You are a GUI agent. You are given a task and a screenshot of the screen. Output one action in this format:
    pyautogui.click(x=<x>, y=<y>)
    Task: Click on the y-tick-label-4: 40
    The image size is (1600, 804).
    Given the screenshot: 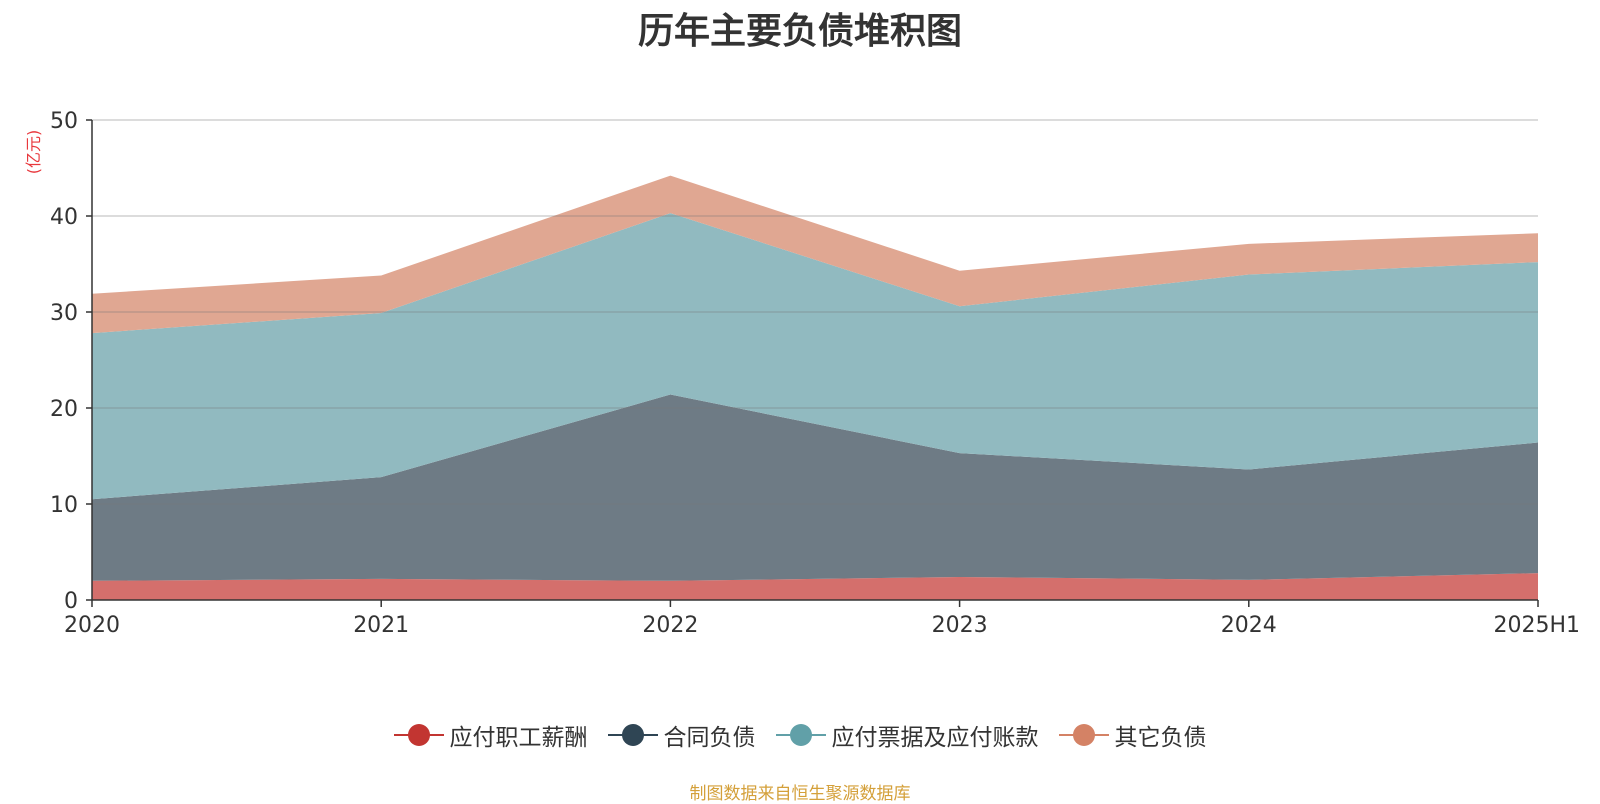 What is the action you would take?
    pyautogui.click(x=64, y=217)
    